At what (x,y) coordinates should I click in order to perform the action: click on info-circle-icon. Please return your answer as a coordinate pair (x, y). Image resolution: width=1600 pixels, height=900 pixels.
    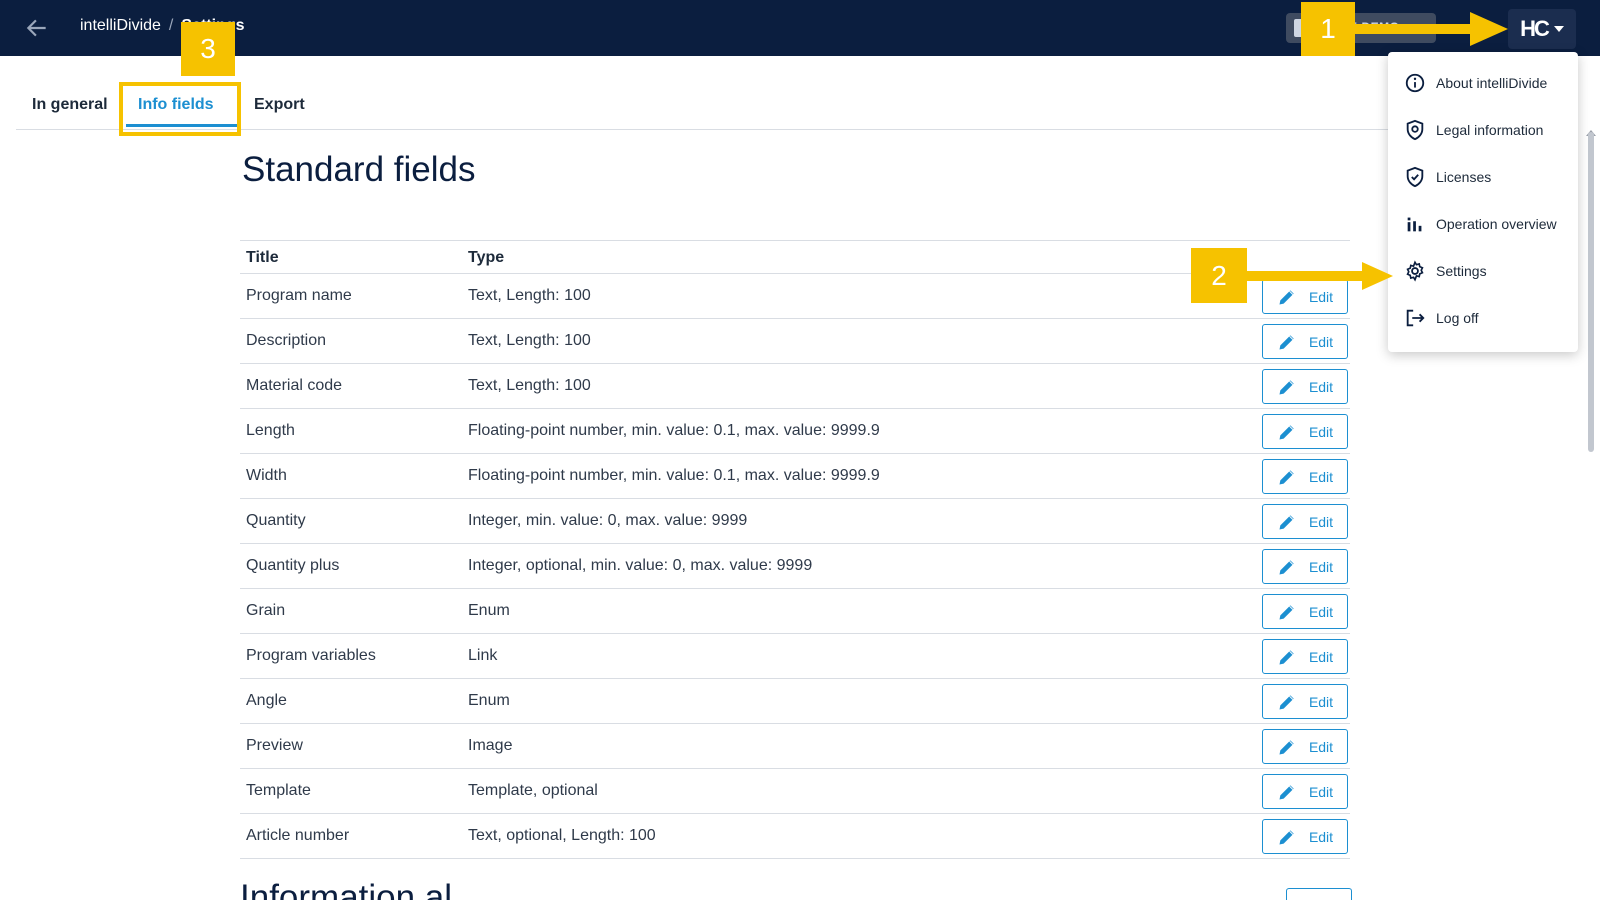
    Looking at the image, I should click on (1415, 83).